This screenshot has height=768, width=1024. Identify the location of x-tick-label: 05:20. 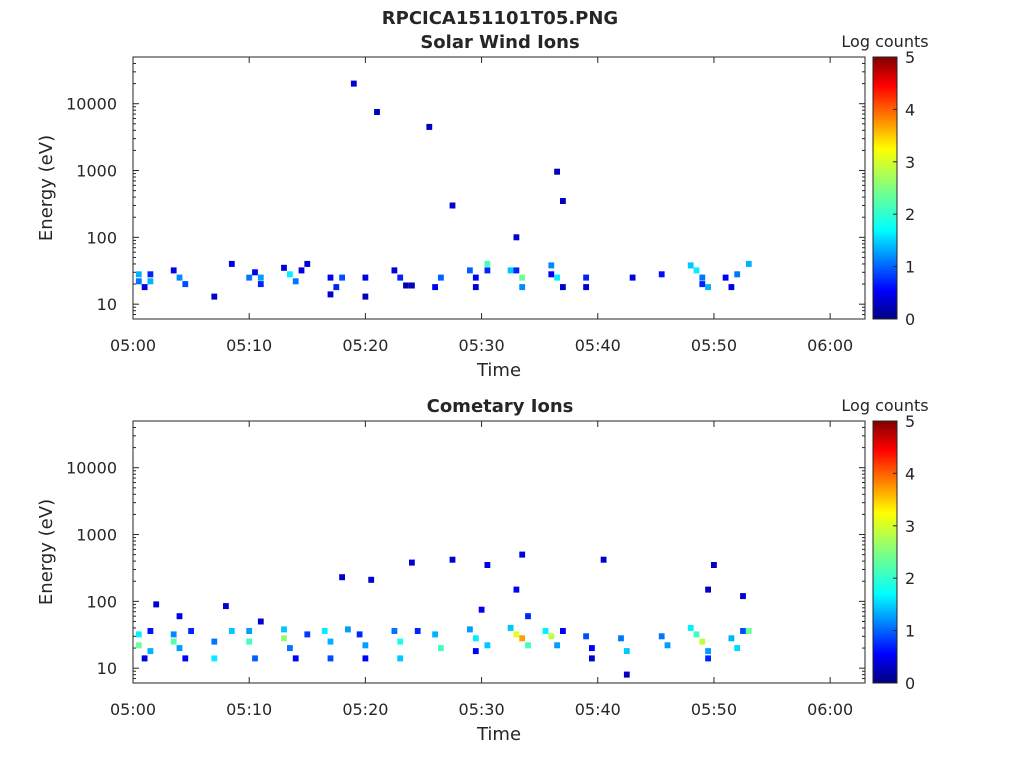
(365, 709).